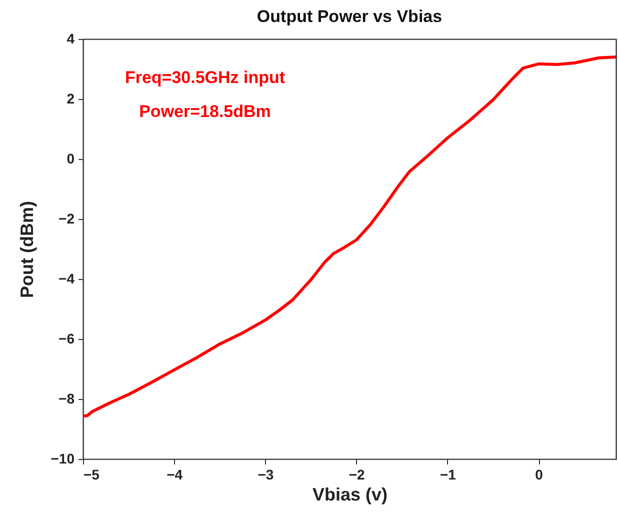 The height and width of the screenshot is (521, 618). What do you see at coordinates (70, 38) in the screenshot?
I see `y-tick-label: 4` at bounding box center [70, 38].